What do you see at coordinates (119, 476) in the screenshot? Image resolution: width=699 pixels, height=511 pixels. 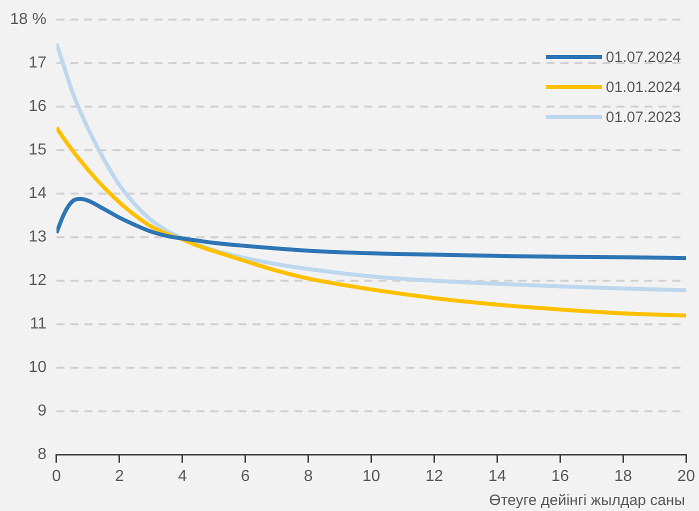 I see `x-tick-label: 2` at bounding box center [119, 476].